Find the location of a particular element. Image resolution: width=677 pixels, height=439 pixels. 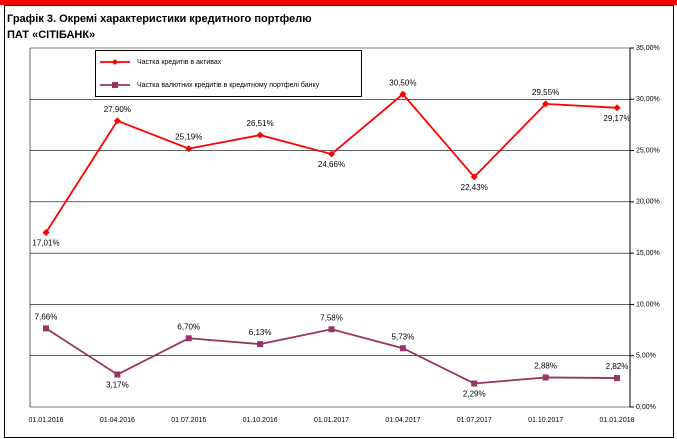

data-label: 2,88% is located at coordinates (545, 366).